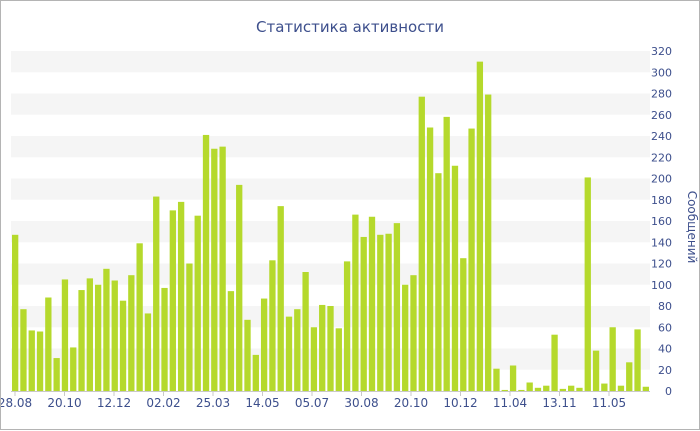 This screenshot has width=700, height=431. I want to click on y-axis-title: Сообщений, so click(692, 227).